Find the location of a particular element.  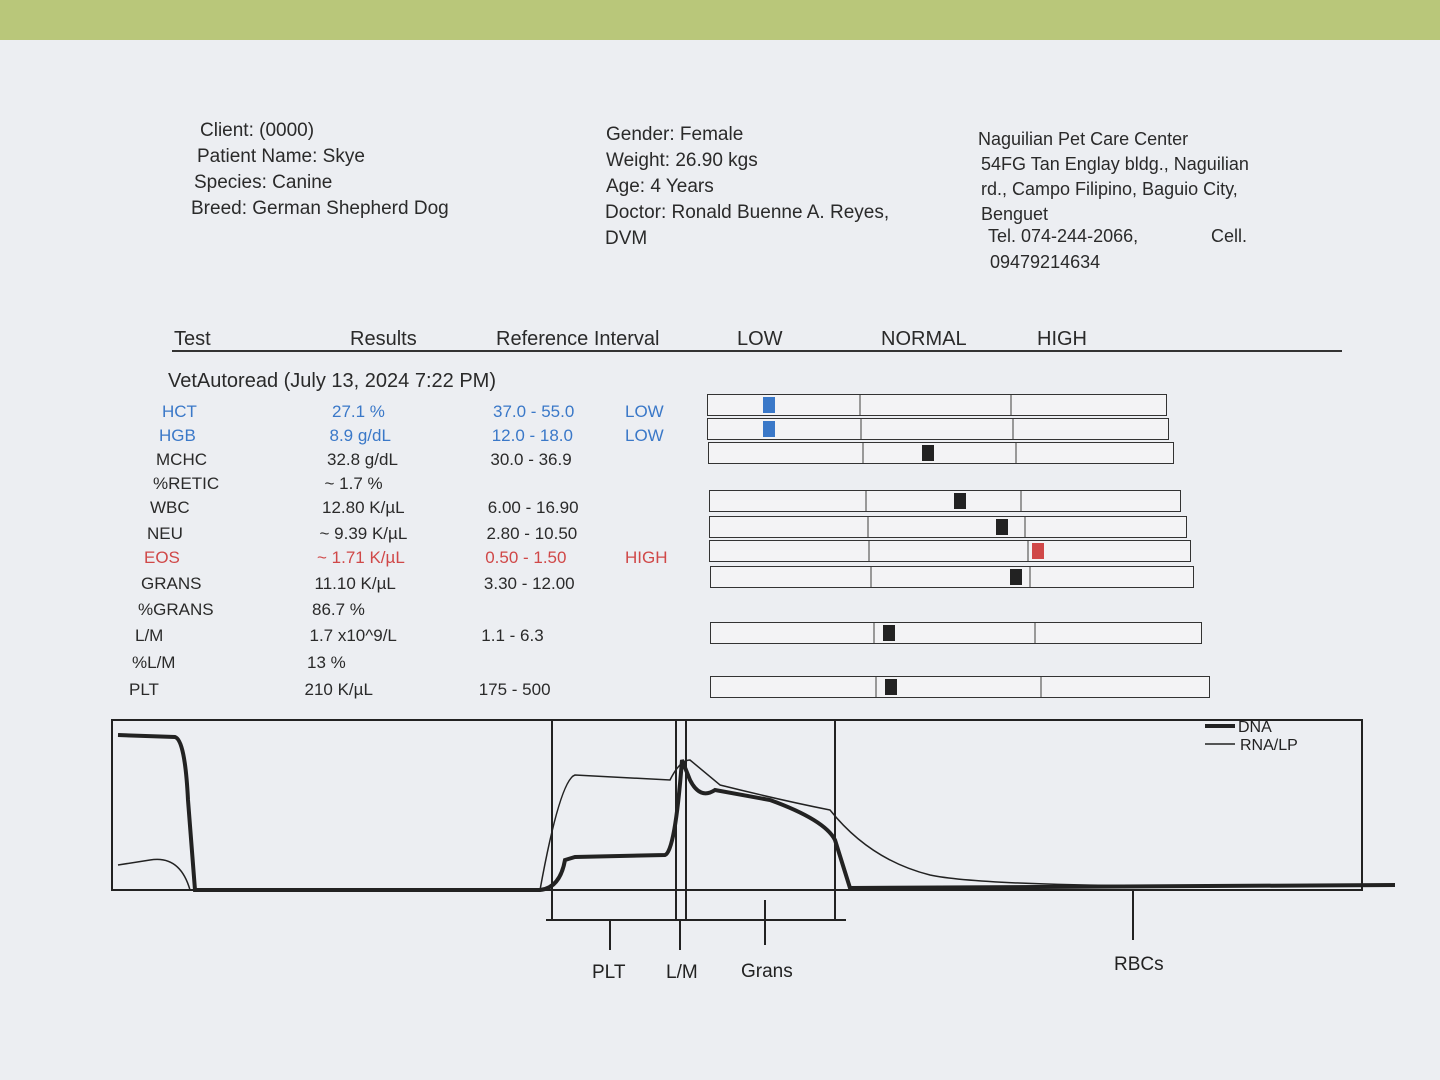

test-name: PLT is located at coordinates (144, 689).